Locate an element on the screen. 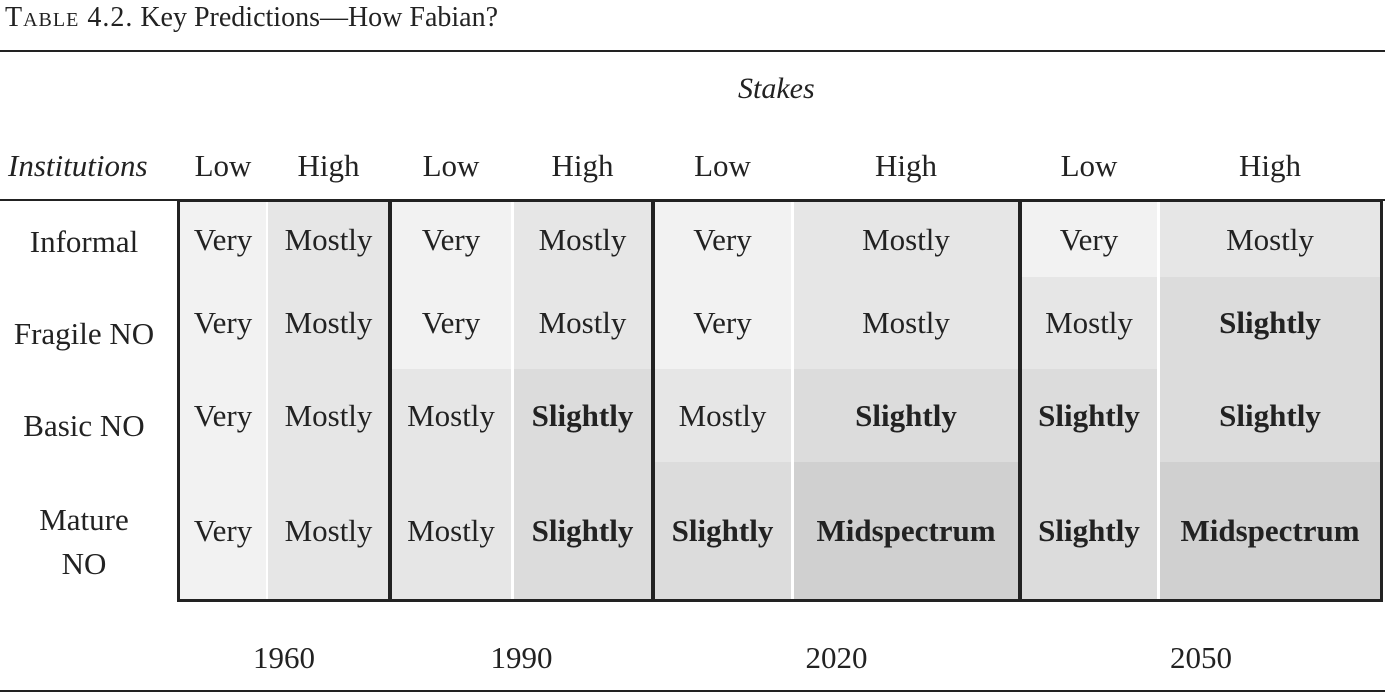 This screenshot has width=1385, height=696. row-label: Informal is located at coordinates (84, 241).